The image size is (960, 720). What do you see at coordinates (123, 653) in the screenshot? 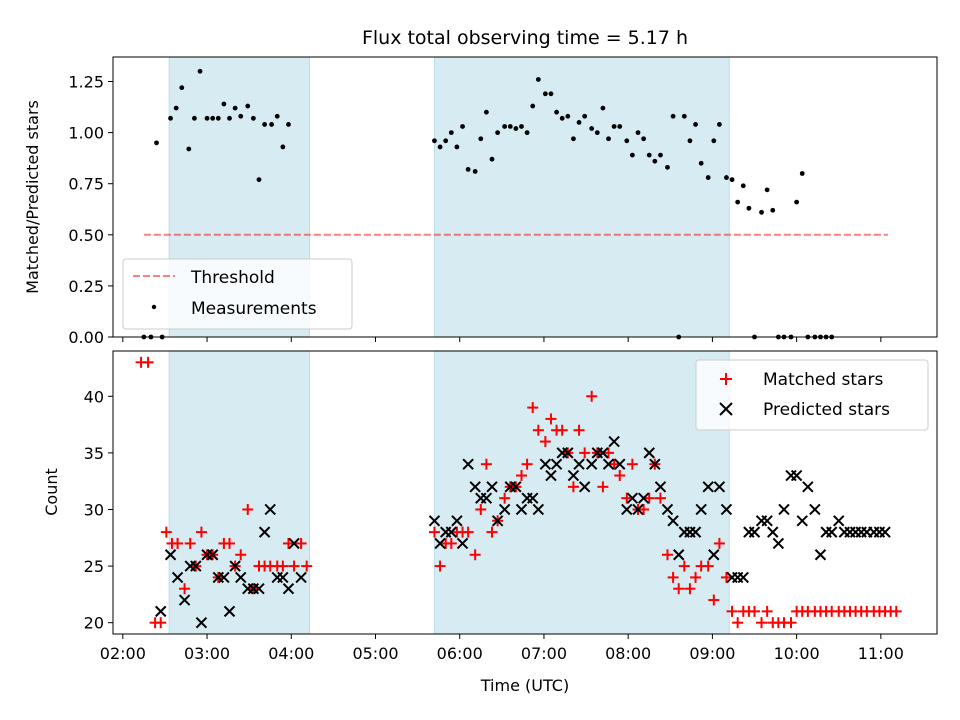
I see `x-tick-label: 02:00` at bounding box center [123, 653].